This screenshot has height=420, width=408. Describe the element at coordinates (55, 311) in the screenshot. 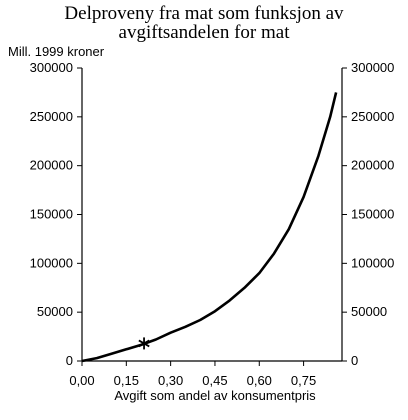

I see `y-tick-label-left: 50000` at that location.